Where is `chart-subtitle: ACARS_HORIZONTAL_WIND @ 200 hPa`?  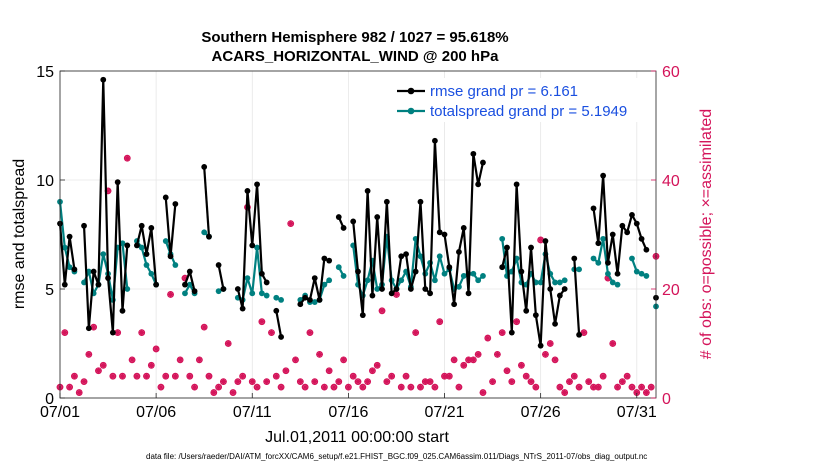
chart-subtitle: ACARS_HORIZONTAL_WIND @ 200 hPa is located at coordinates (356, 56).